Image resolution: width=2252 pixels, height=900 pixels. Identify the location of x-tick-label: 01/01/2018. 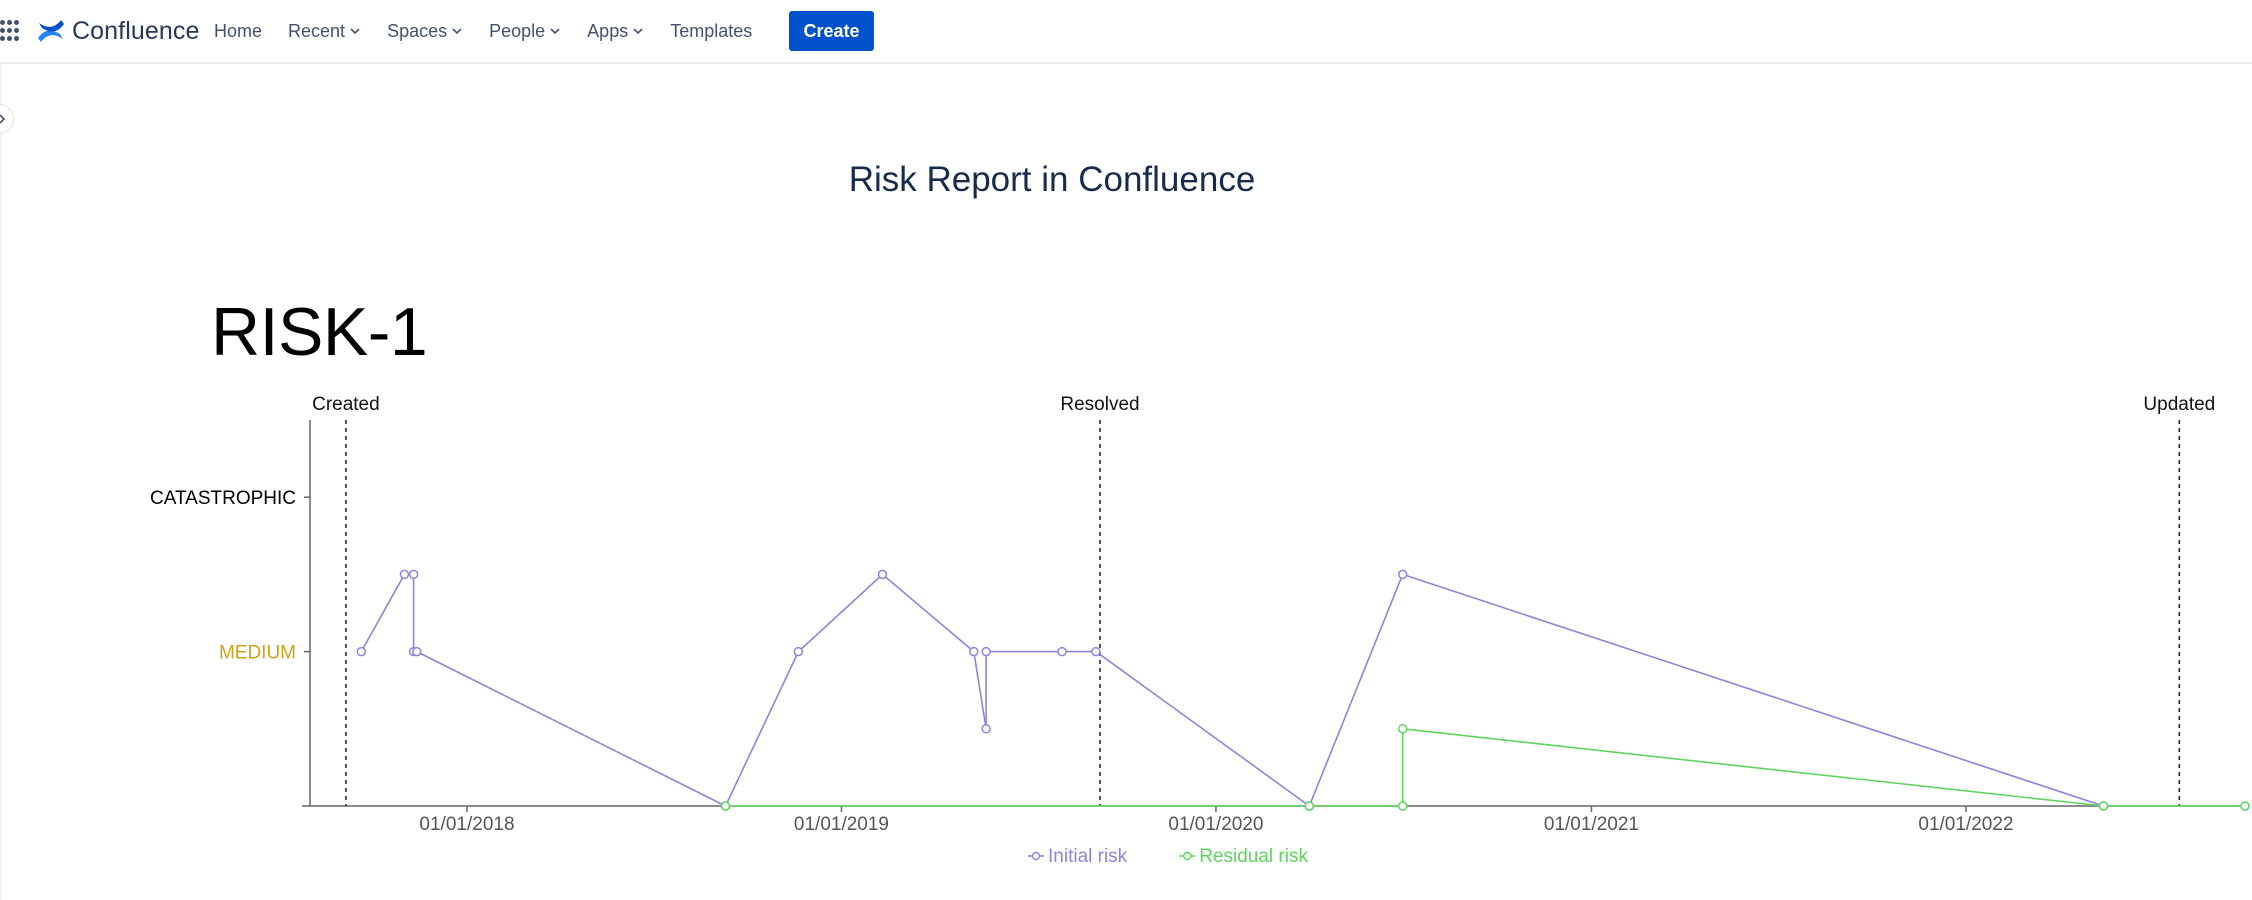
(466, 824).